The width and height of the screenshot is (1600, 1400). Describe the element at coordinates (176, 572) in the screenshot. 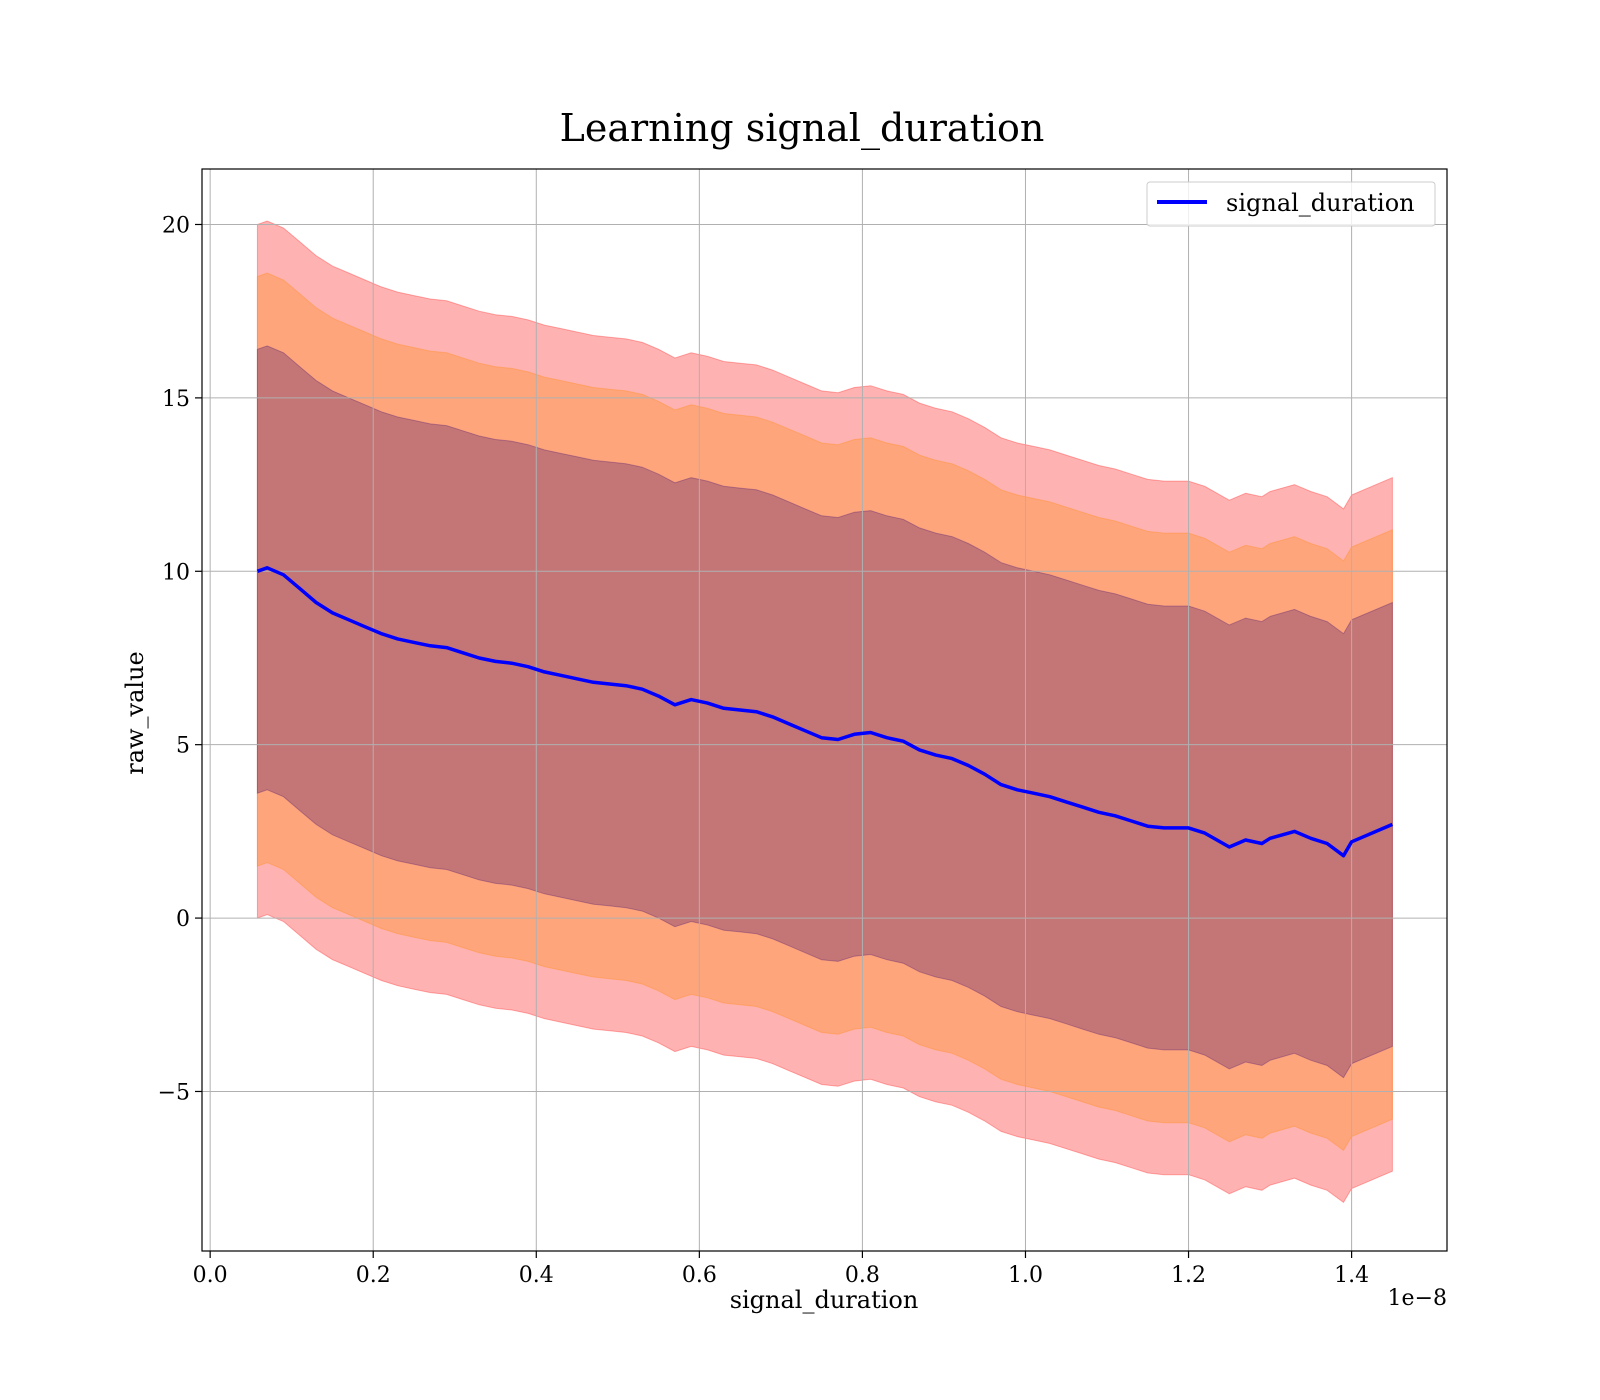

I see `y-tick-label: 10` at that location.